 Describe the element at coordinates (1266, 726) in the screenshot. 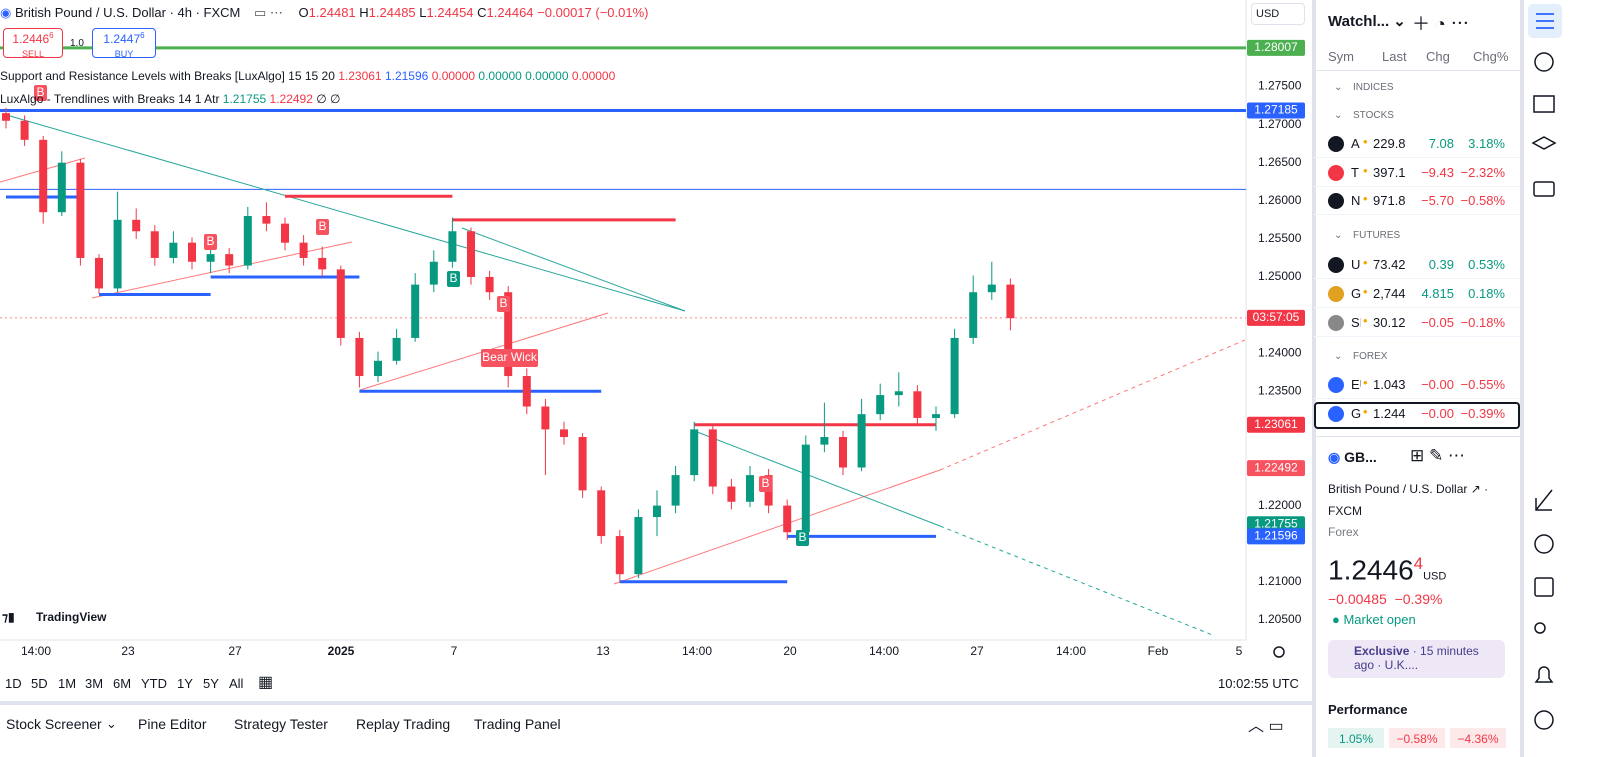

I see `panel-controls: ︿ ▭` at that location.